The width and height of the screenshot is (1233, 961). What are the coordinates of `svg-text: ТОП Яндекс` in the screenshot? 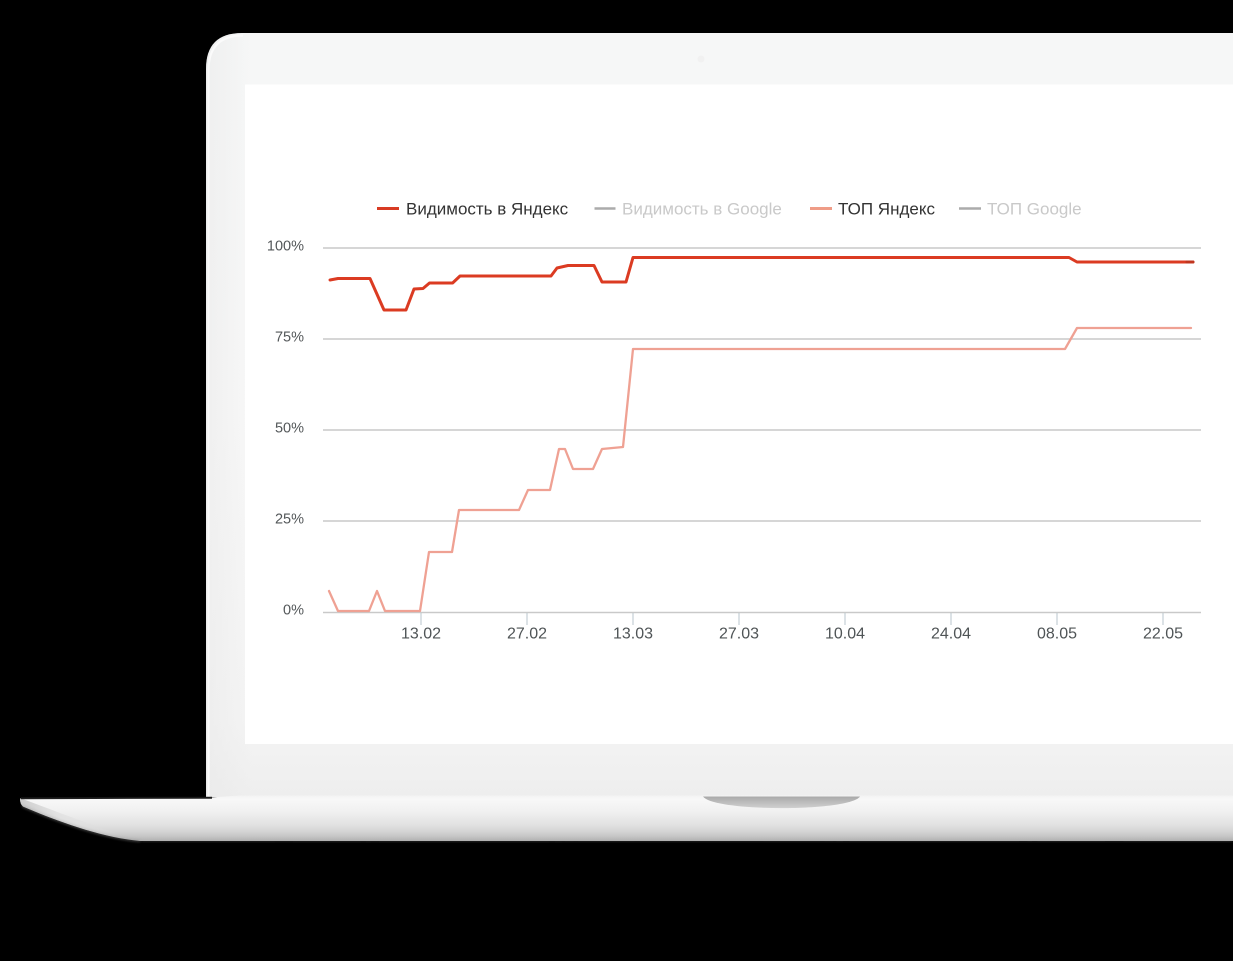 It's located at (886, 208).